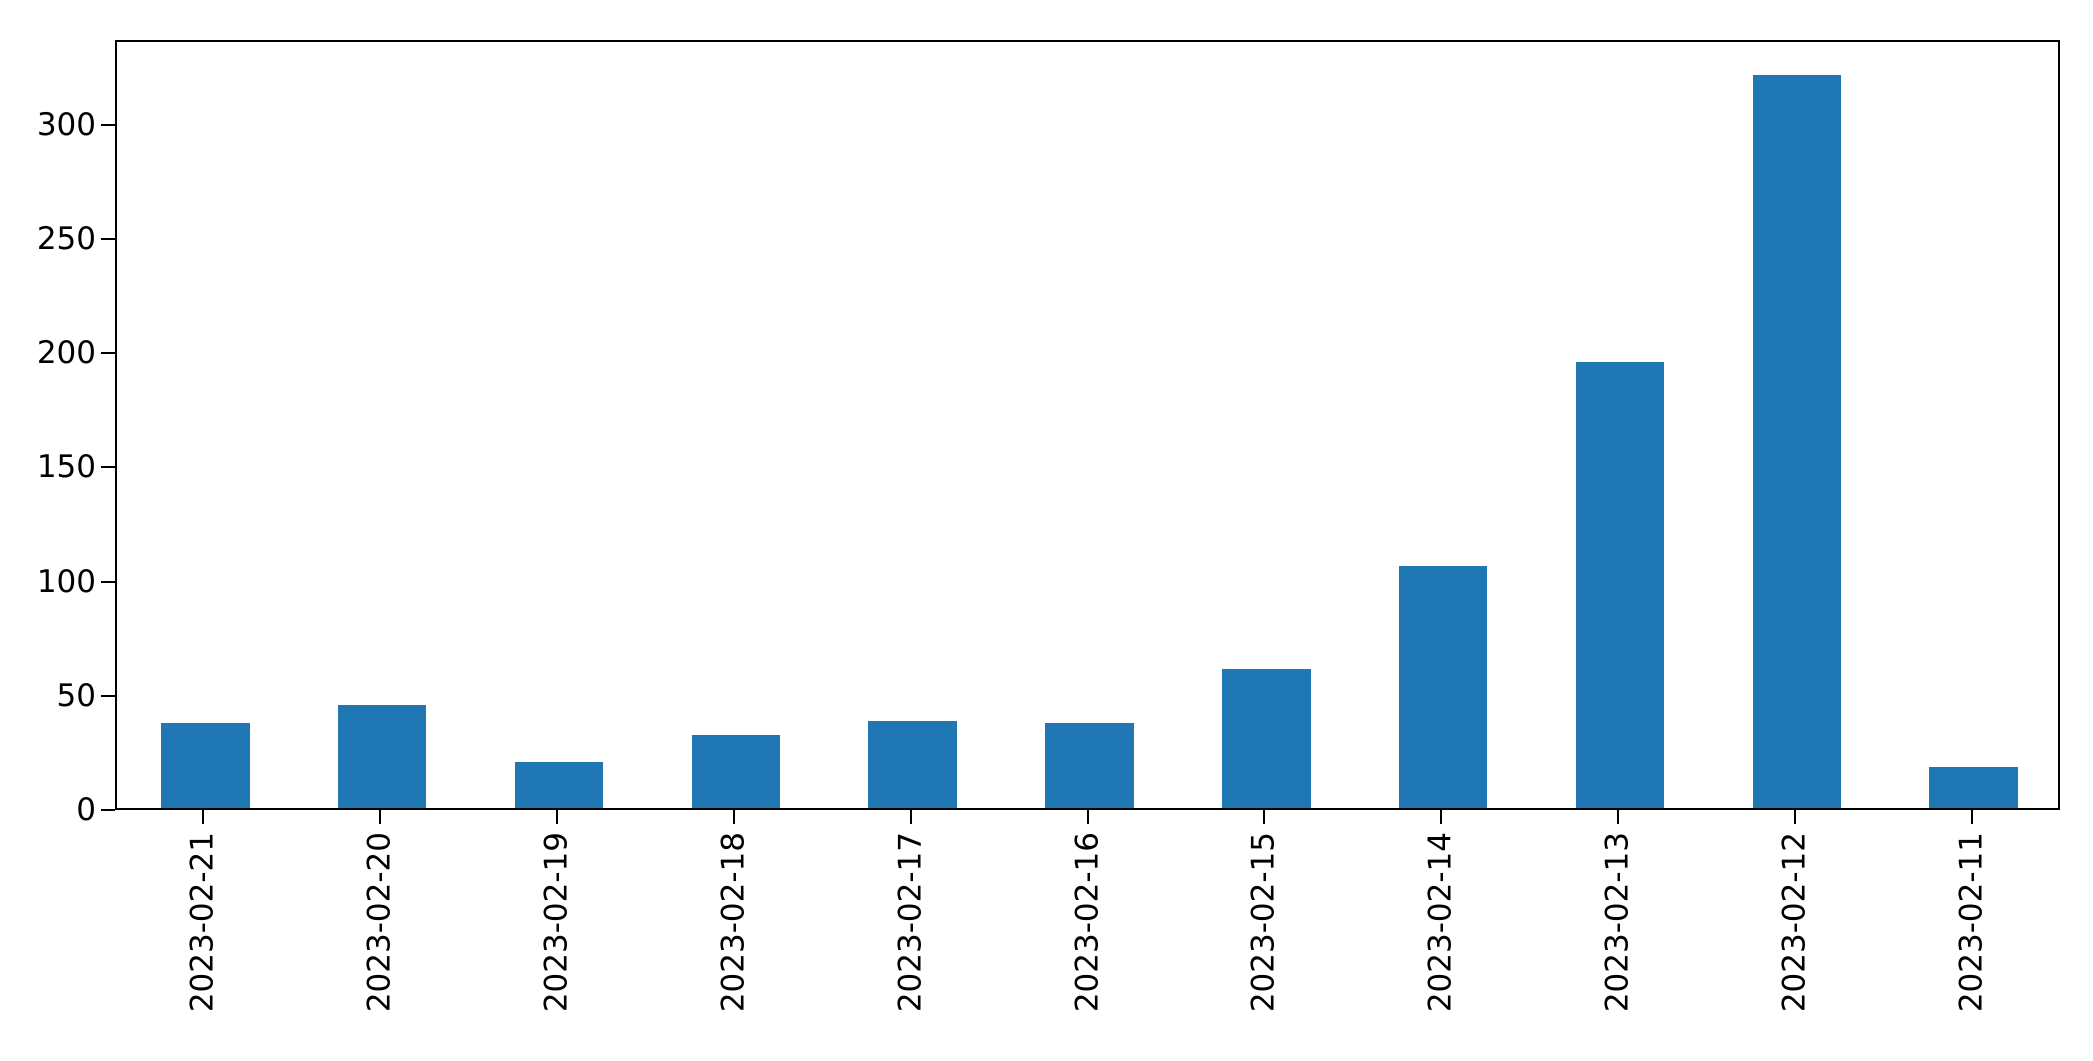 The width and height of the screenshot is (2093, 1061). I want to click on y-tick-label: 200, so click(66, 353).